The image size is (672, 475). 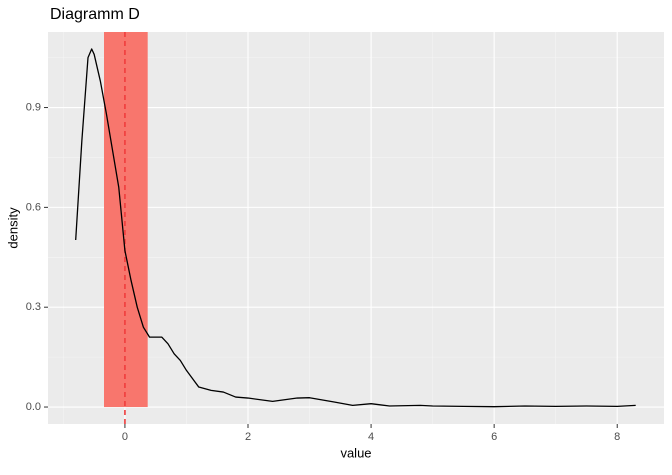 I want to click on x-tick-label: 2, so click(x=248, y=437).